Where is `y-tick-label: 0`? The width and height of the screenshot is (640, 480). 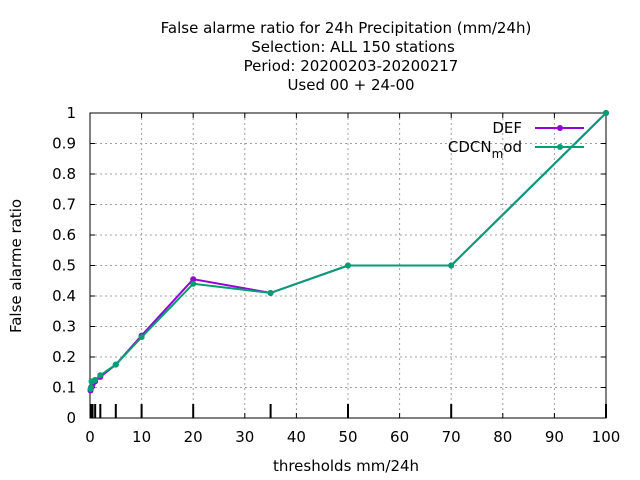
y-tick-label: 0 is located at coordinates (71, 418).